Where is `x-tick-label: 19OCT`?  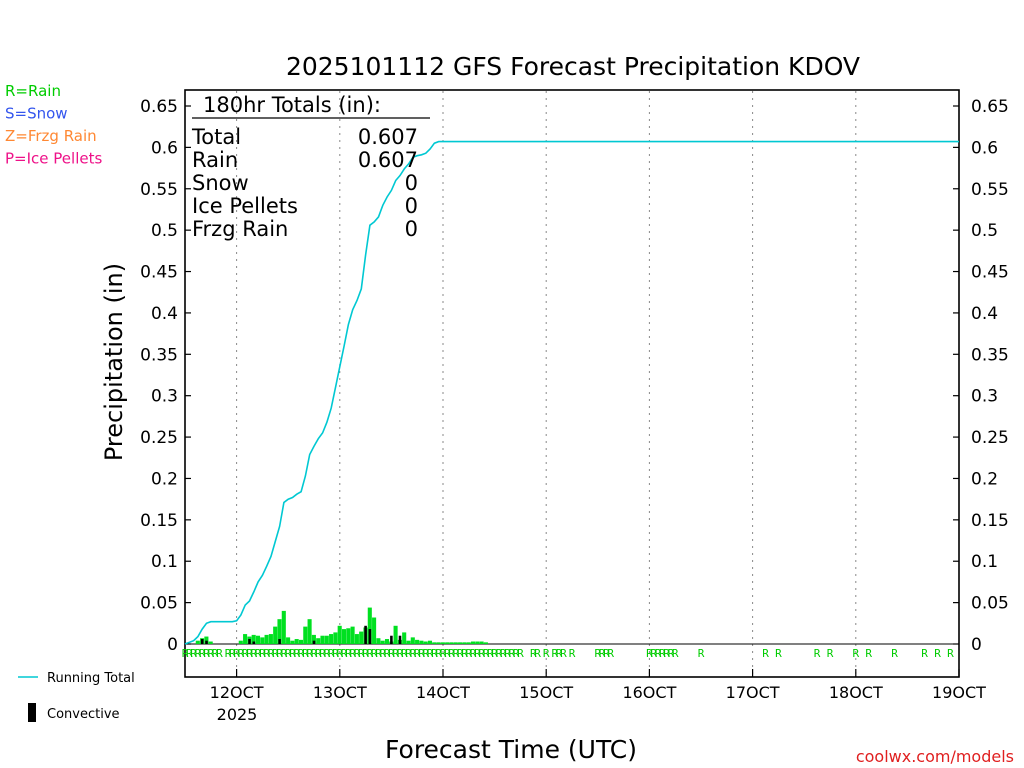
x-tick-label: 19OCT is located at coordinates (959, 692).